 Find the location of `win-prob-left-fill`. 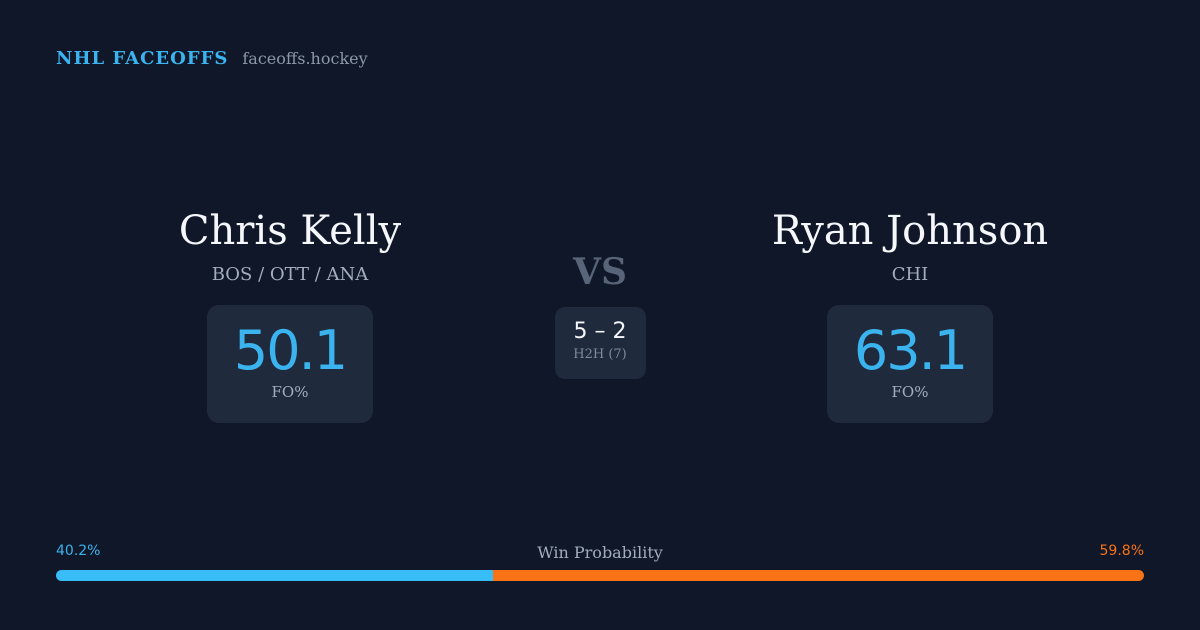

win-prob-left-fill is located at coordinates (275, 575).